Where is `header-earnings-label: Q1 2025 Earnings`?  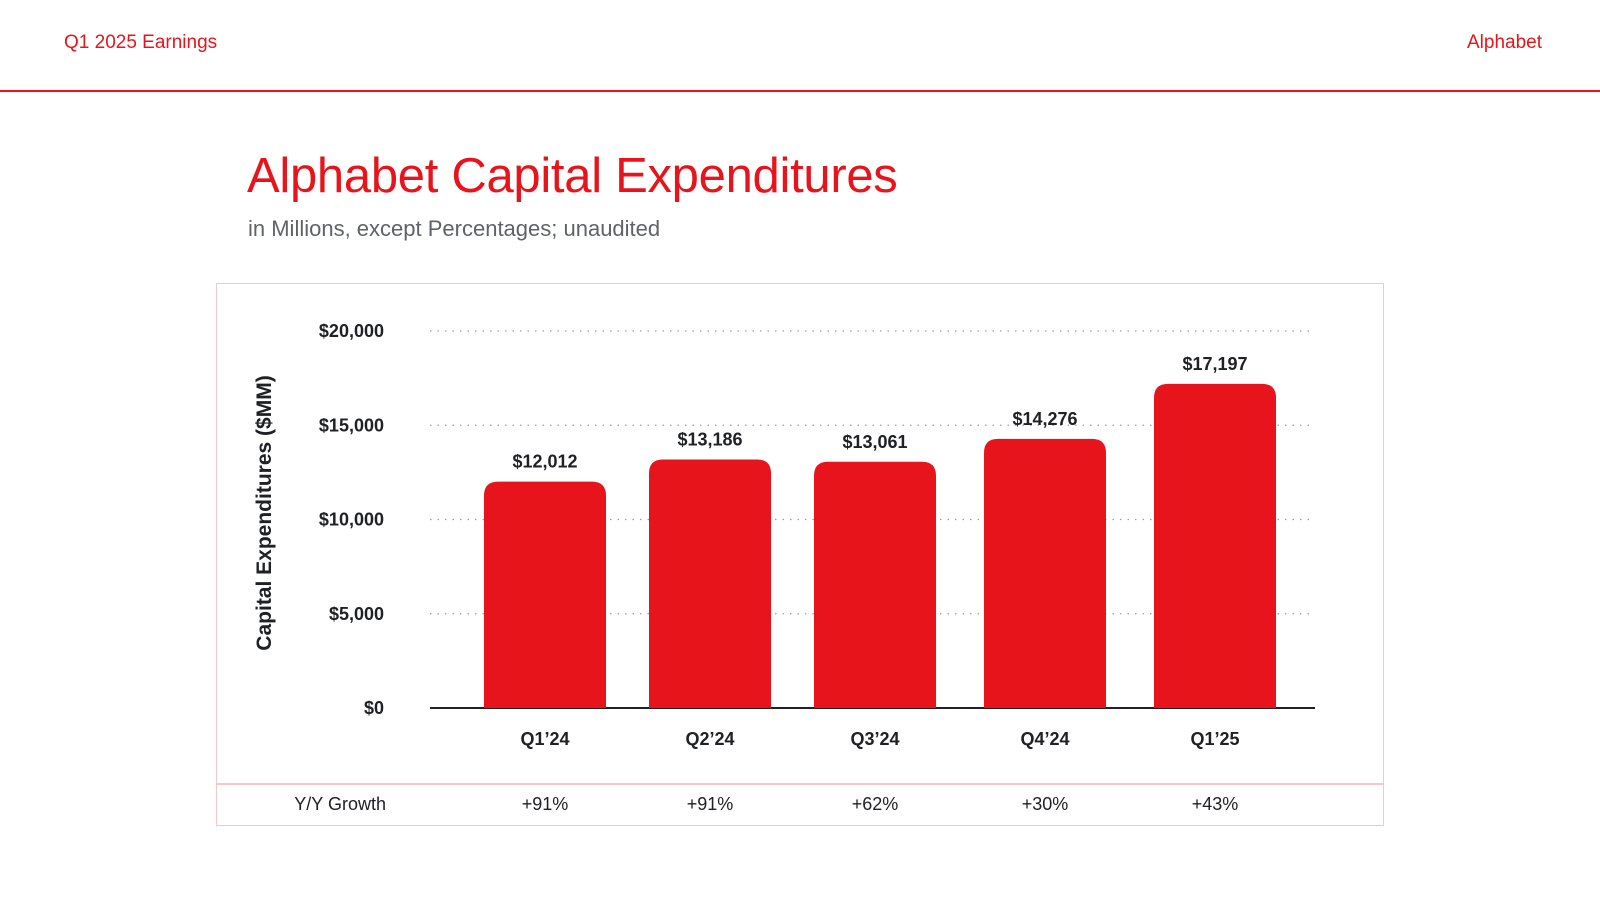
header-earnings-label: Q1 2025 Earnings is located at coordinates (141, 42).